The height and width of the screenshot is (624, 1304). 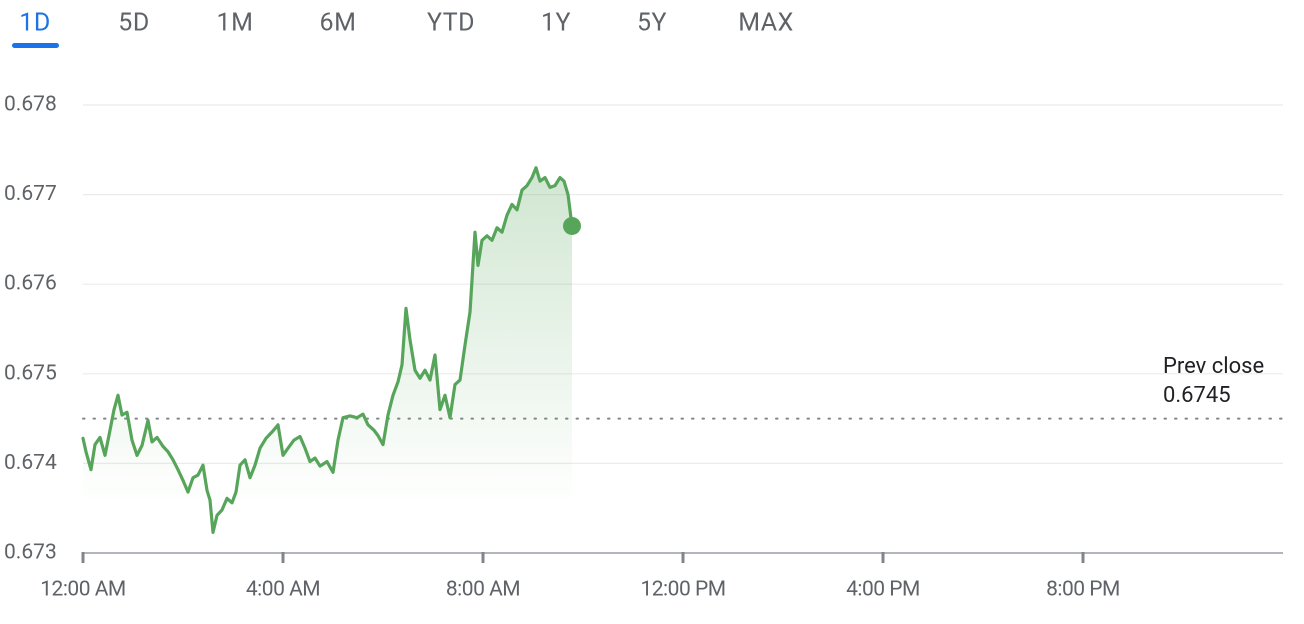 What do you see at coordinates (133, 23) in the screenshot?
I see `range-tab: 5D` at bounding box center [133, 23].